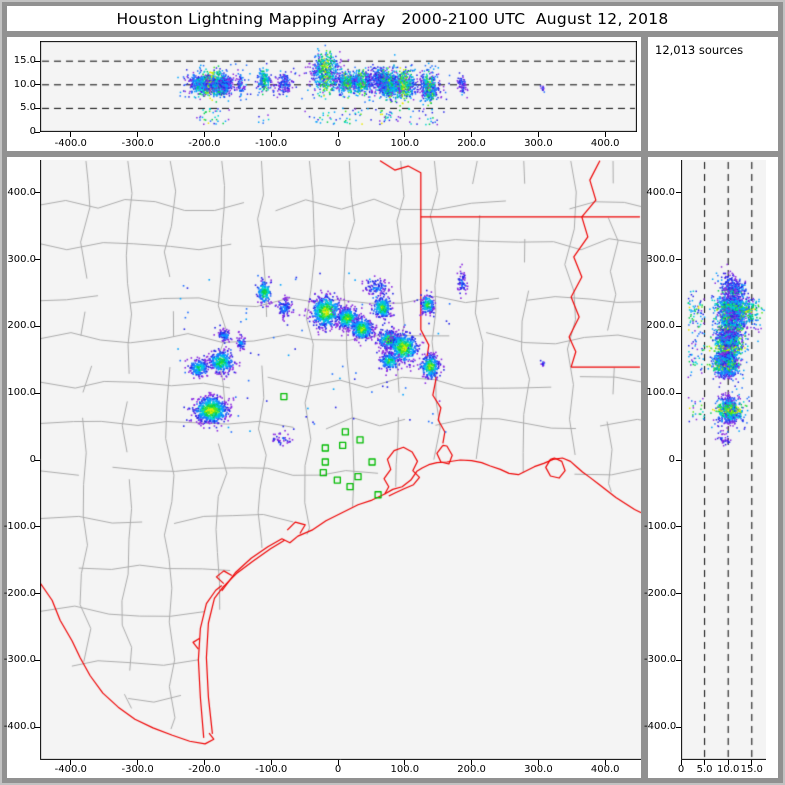  I want to click on top-x-tick-label: 0, so click(338, 143).